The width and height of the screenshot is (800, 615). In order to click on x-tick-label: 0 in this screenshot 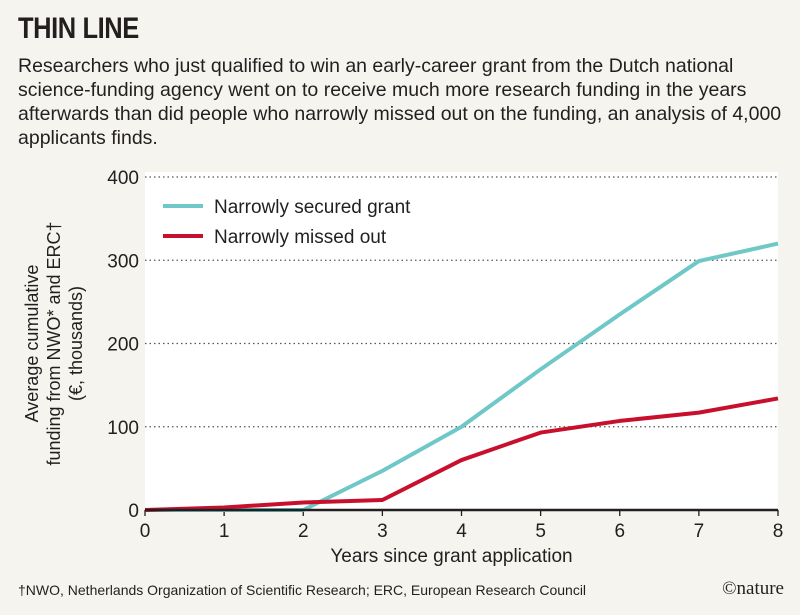, I will do `click(145, 531)`.